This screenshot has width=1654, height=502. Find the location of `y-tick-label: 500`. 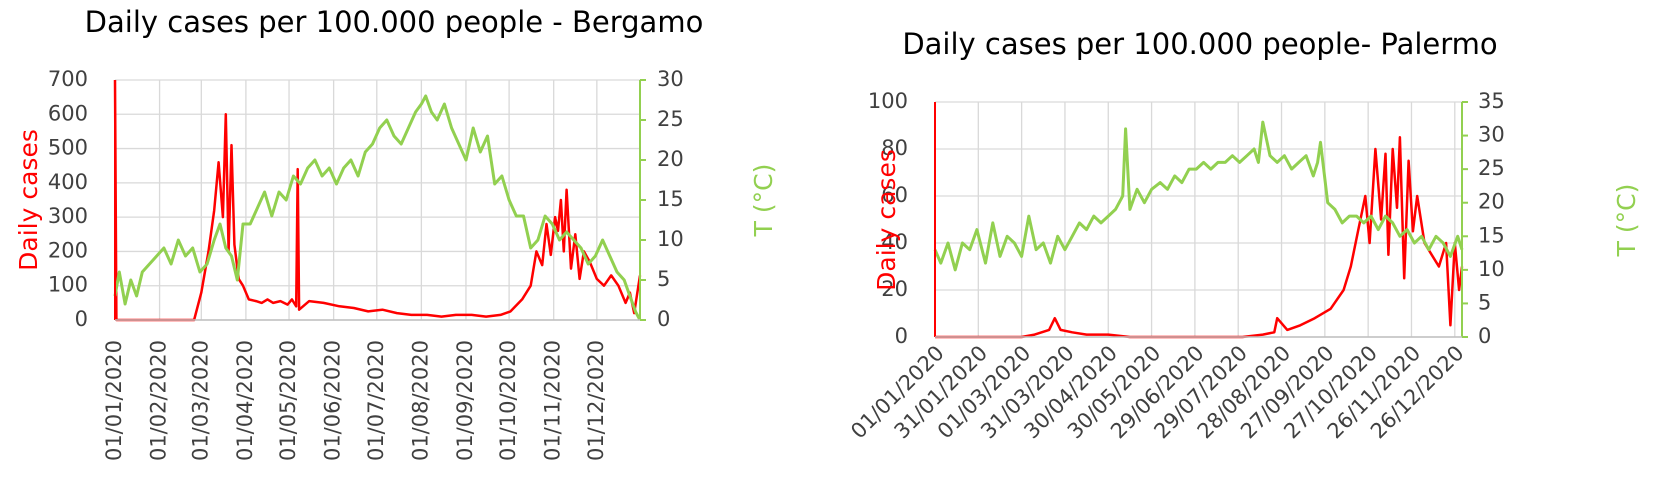

y-tick-label: 500 is located at coordinates (68, 148).